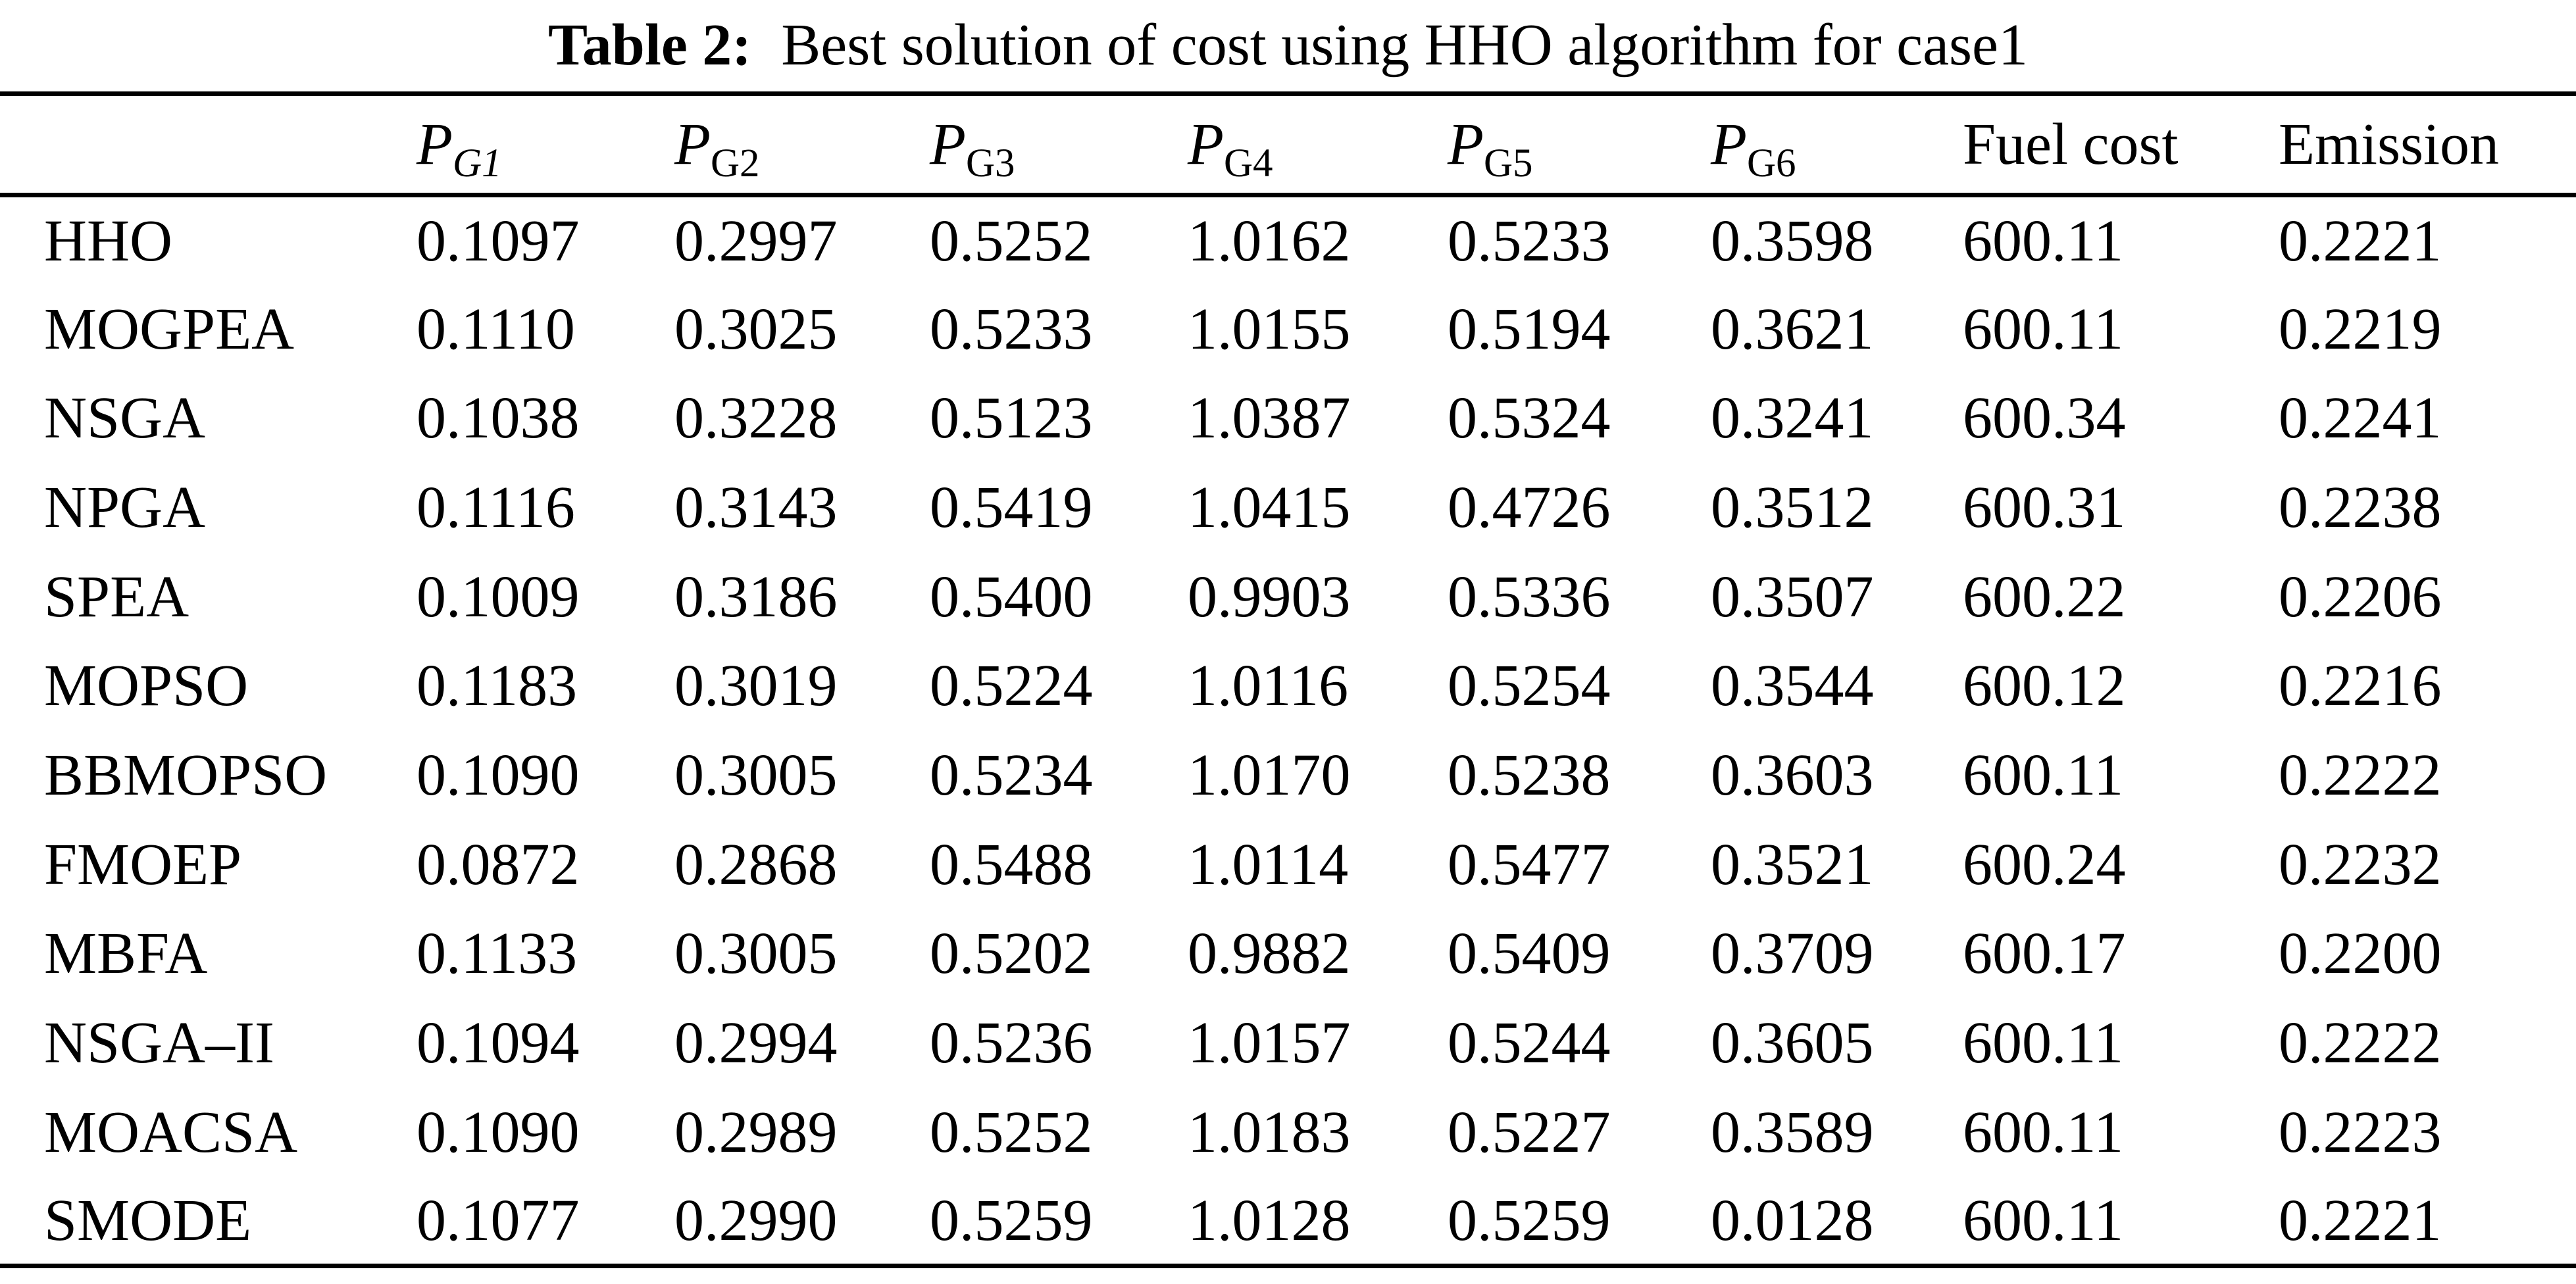 The height and width of the screenshot is (1284, 2576). What do you see at coordinates (545, 144) in the screenshot?
I see `header-pg1-cell: PG1` at bounding box center [545, 144].